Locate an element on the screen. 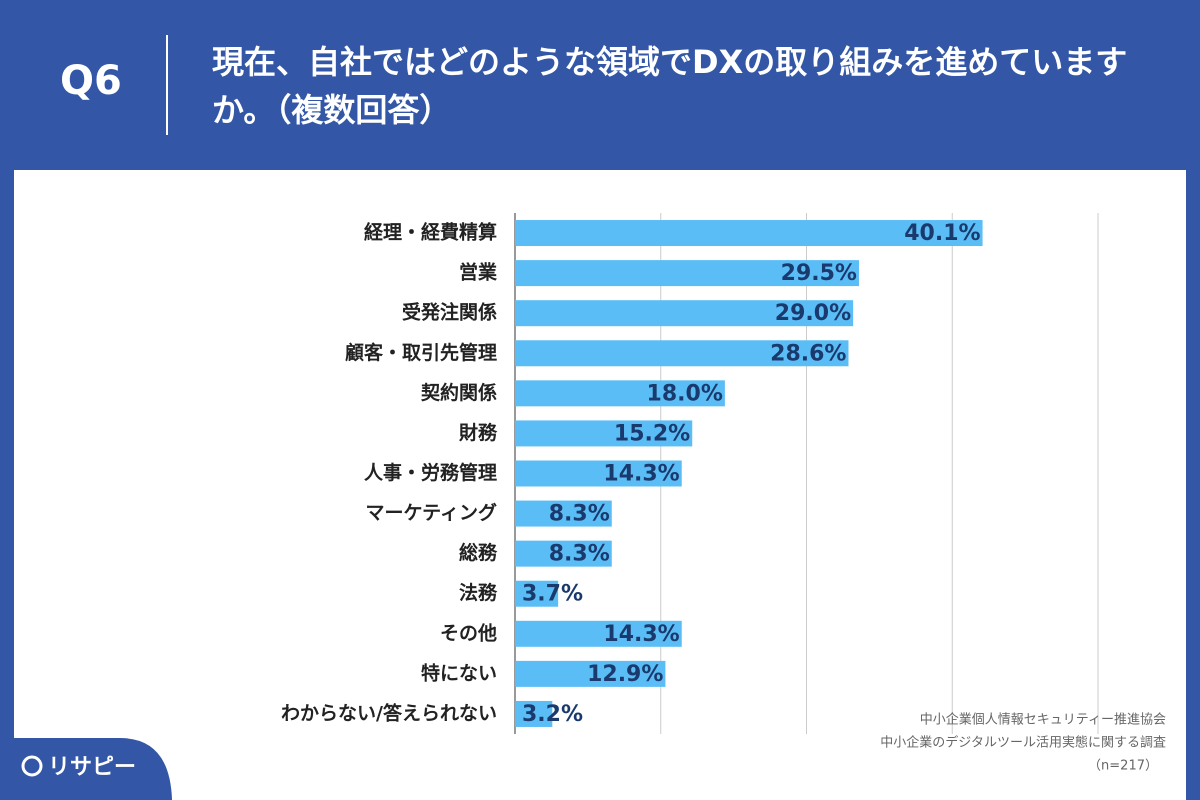  category-label: 特にない is located at coordinates (459, 673).